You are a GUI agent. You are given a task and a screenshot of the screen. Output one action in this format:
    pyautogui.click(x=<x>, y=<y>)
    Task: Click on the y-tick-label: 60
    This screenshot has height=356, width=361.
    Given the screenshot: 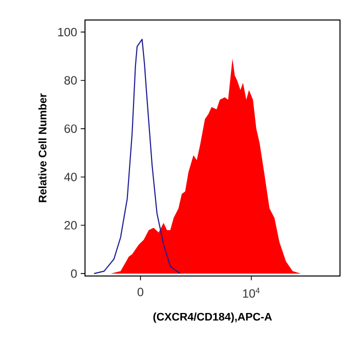 What is the action you would take?
    pyautogui.click(x=70, y=128)
    